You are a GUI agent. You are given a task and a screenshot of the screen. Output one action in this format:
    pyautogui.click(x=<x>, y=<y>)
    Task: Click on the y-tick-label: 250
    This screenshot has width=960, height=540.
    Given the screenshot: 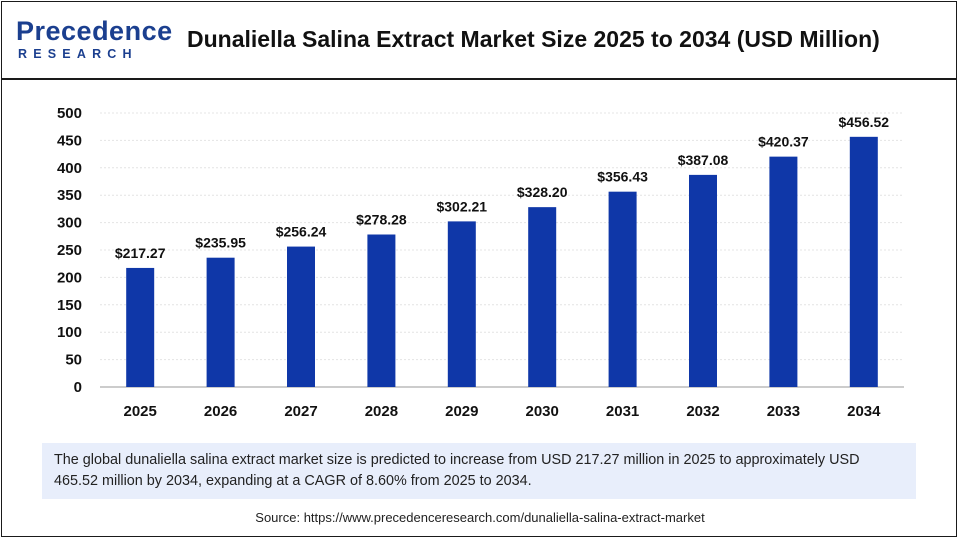 What is the action you would take?
    pyautogui.click(x=69, y=250)
    